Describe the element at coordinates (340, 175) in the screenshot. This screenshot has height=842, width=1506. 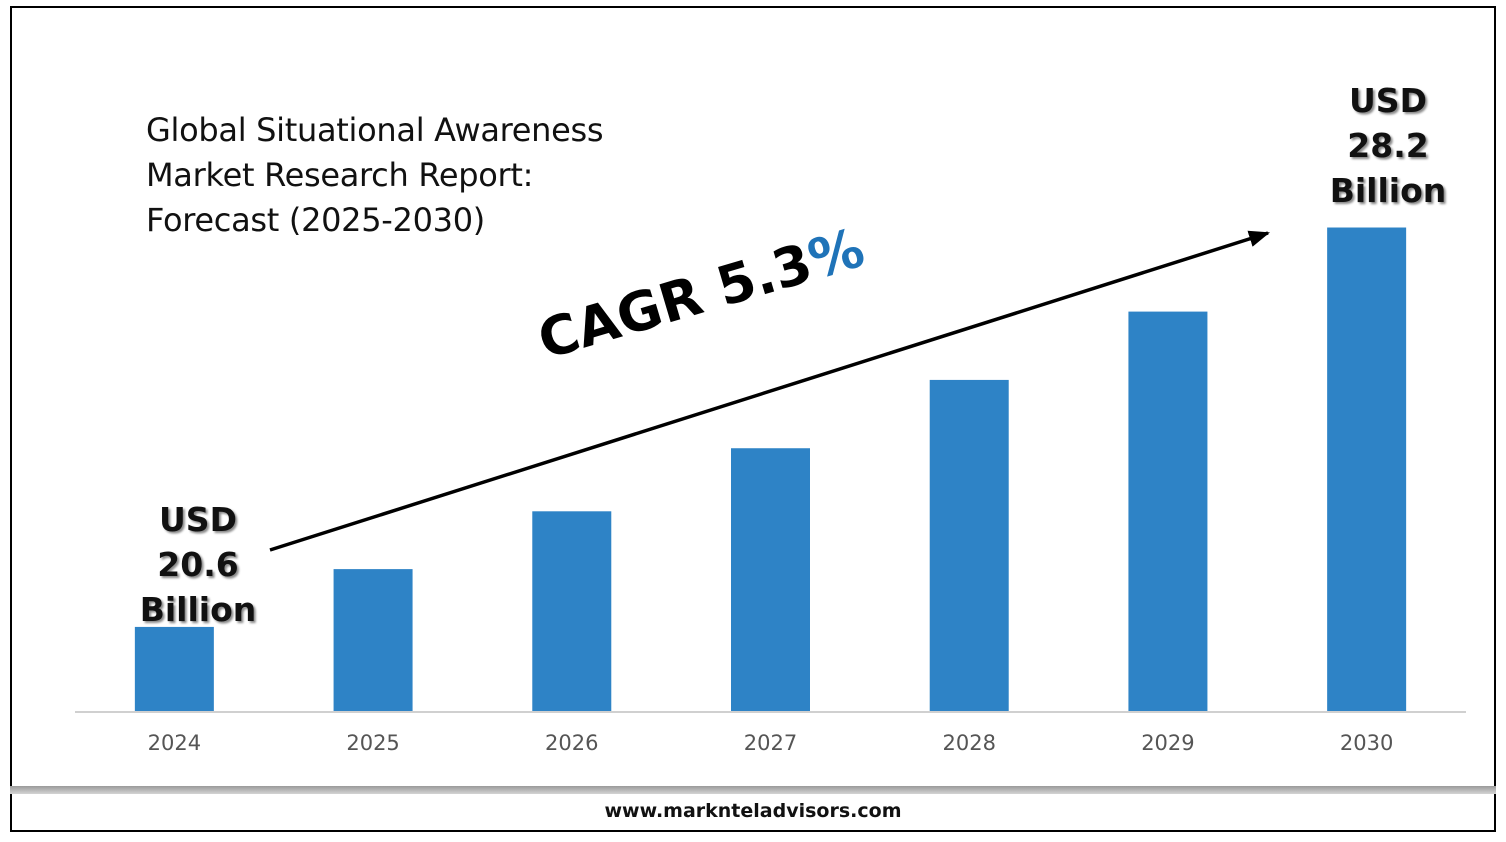
I see `chart-title-line-2: Market Research Report:` at that location.